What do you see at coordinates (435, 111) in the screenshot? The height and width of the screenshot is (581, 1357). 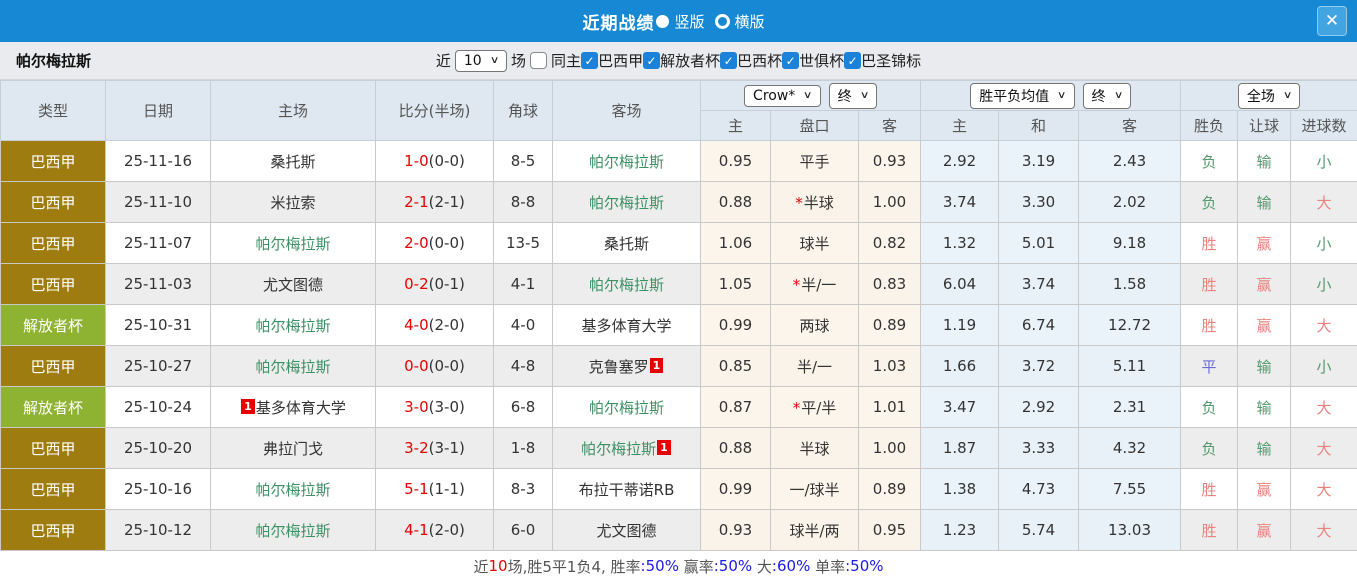 I see `header-score: 比分(半场)` at bounding box center [435, 111].